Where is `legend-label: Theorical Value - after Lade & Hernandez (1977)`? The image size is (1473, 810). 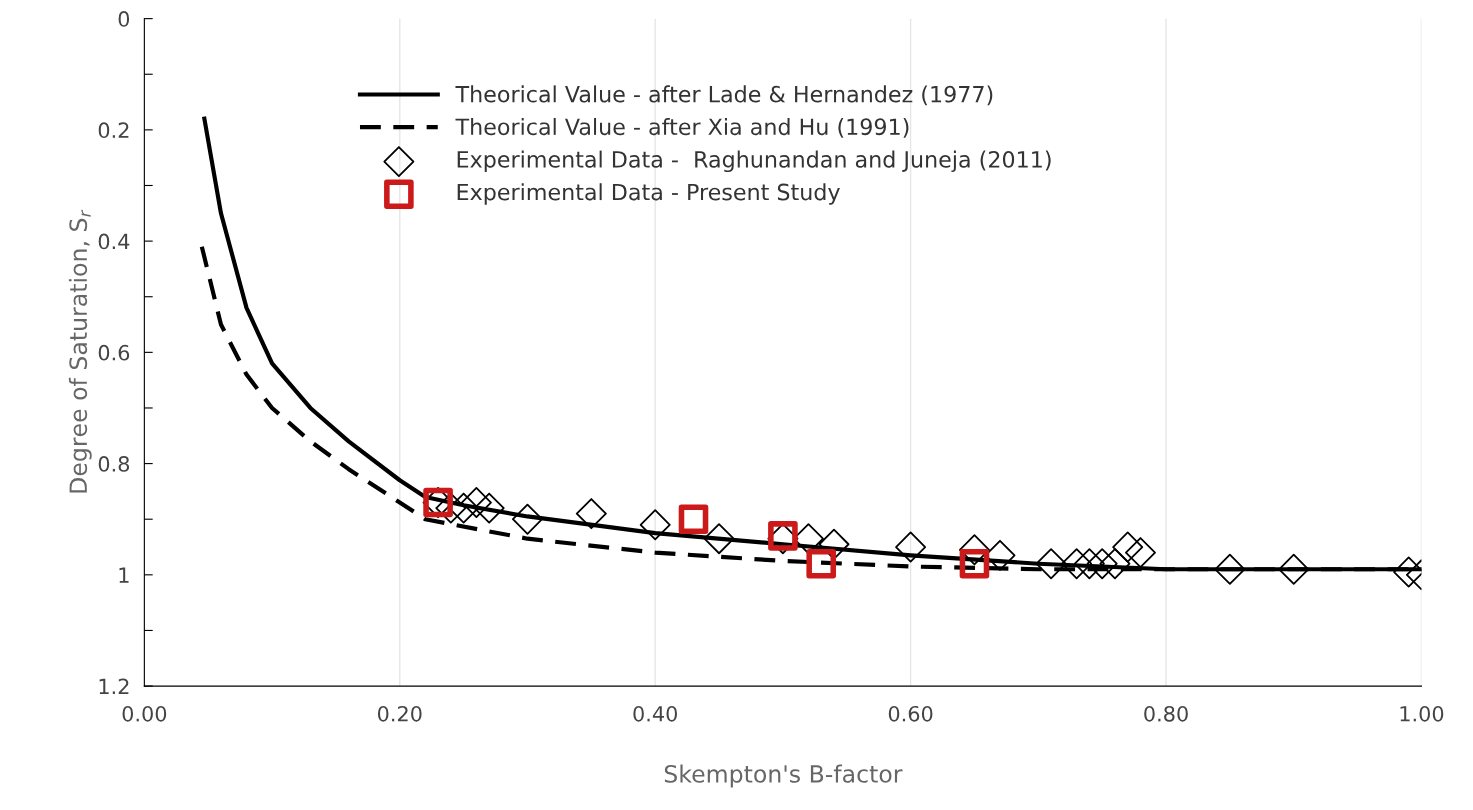
legend-label: Theorical Value - after Lade & Hernandez (1977) is located at coordinates (724, 95).